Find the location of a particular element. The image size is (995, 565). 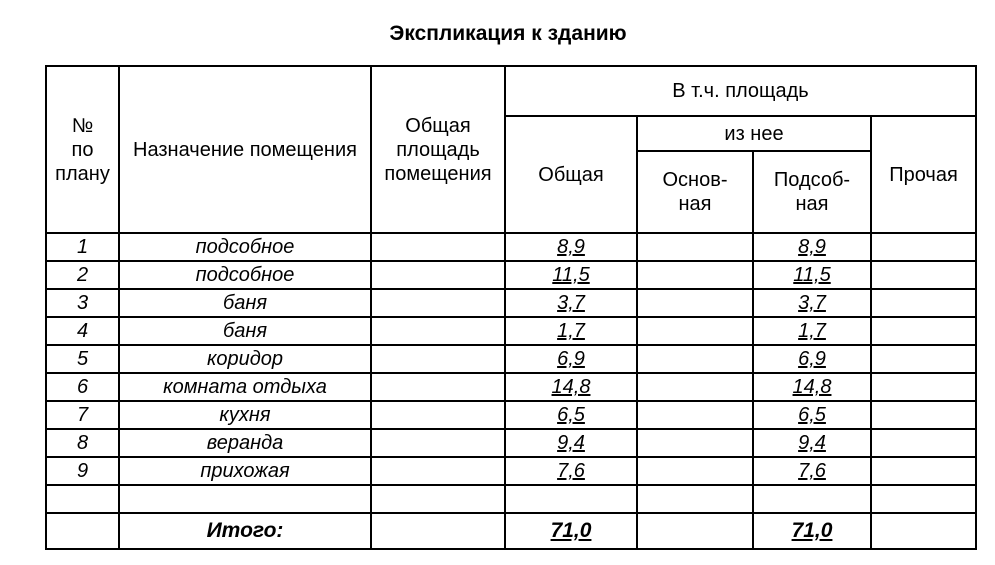

table-row: 8 веранда 9,4 9,4 is located at coordinates (511, 443).